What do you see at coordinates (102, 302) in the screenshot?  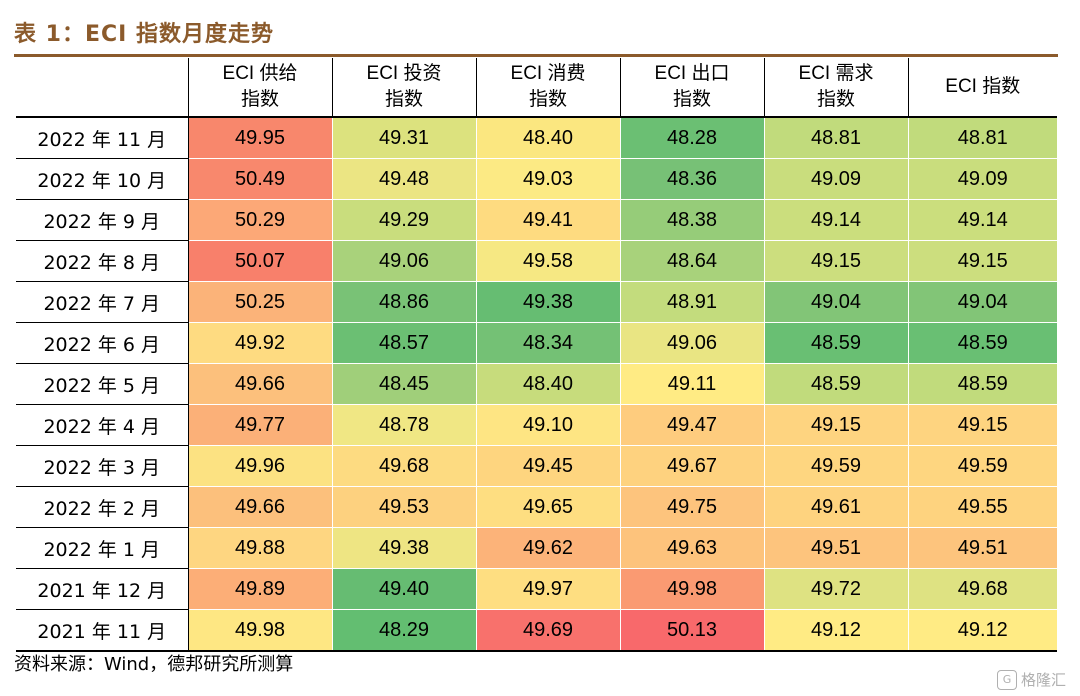 I see `row-label: 2022 年 7 月` at bounding box center [102, 302].